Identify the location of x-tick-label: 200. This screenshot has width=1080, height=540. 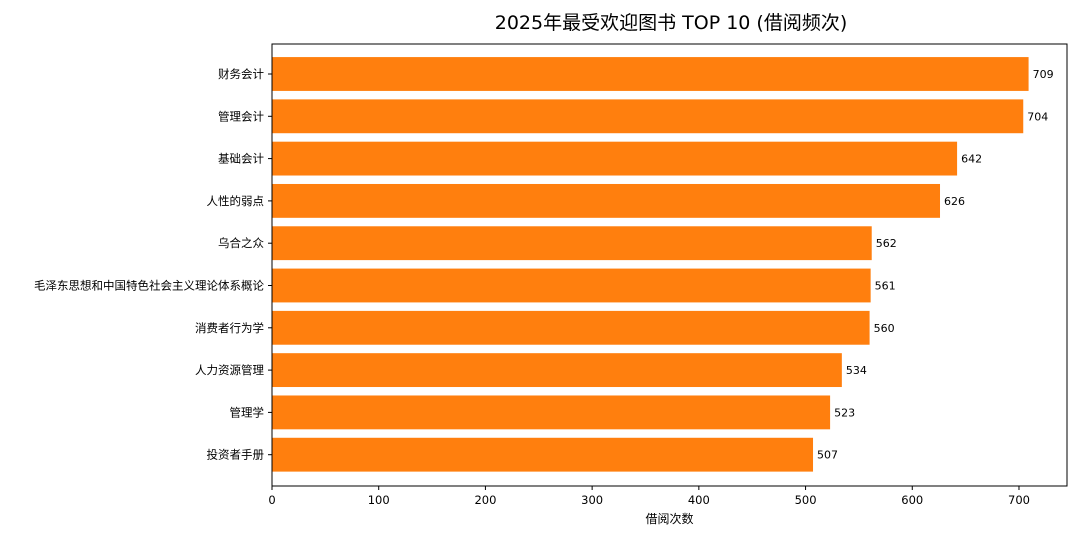
(485, 500).